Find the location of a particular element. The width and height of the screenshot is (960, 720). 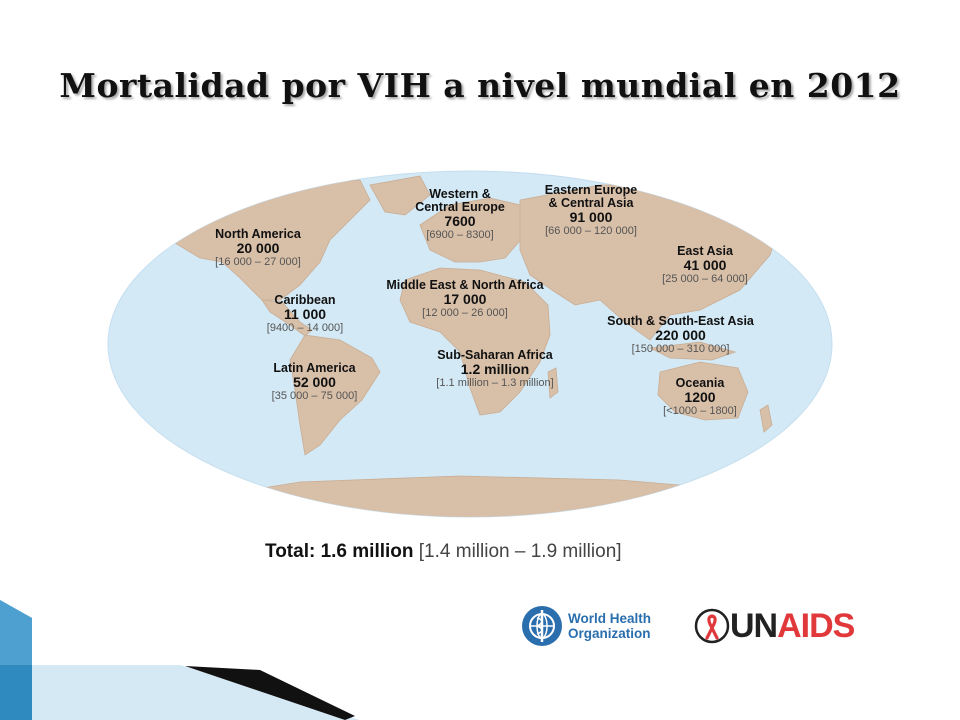

region-value: 17 000 is located at coordinates (465, 299).